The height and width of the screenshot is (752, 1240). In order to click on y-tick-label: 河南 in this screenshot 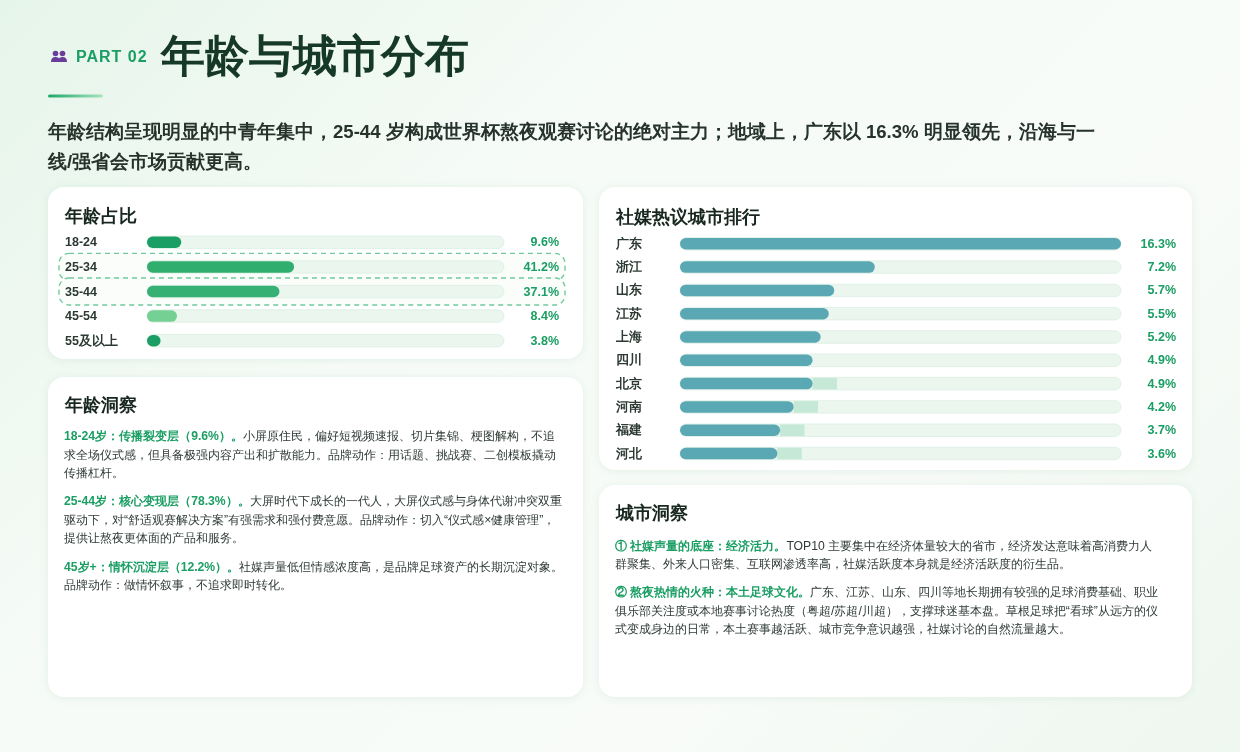, I will do `click(628, 406)`.